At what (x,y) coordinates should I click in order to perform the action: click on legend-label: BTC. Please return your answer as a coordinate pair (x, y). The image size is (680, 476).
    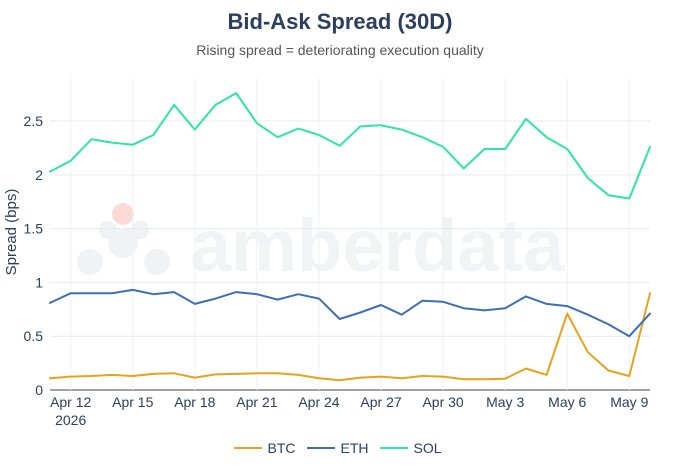
    Looking at the image, I should click on (281, 448).